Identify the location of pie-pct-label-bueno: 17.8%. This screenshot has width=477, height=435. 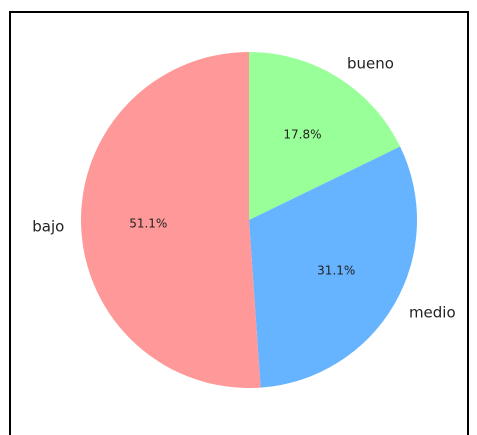
(302, 135).